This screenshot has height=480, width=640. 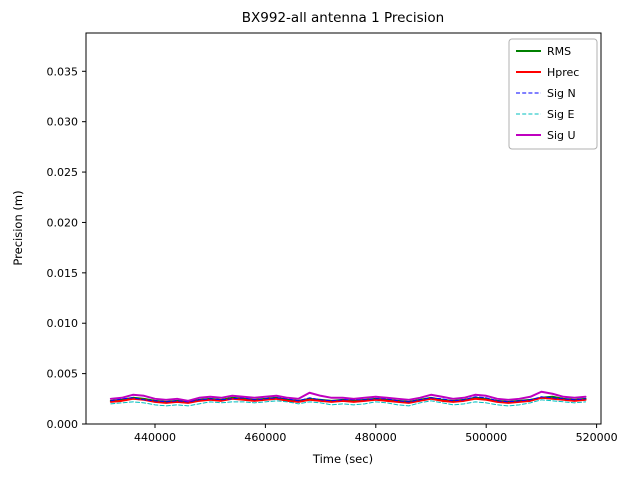 What do you see at coordinates (559, 51) in the screenshot?
I see `legend-item-label: RMS` at bounding box center [559, 51].